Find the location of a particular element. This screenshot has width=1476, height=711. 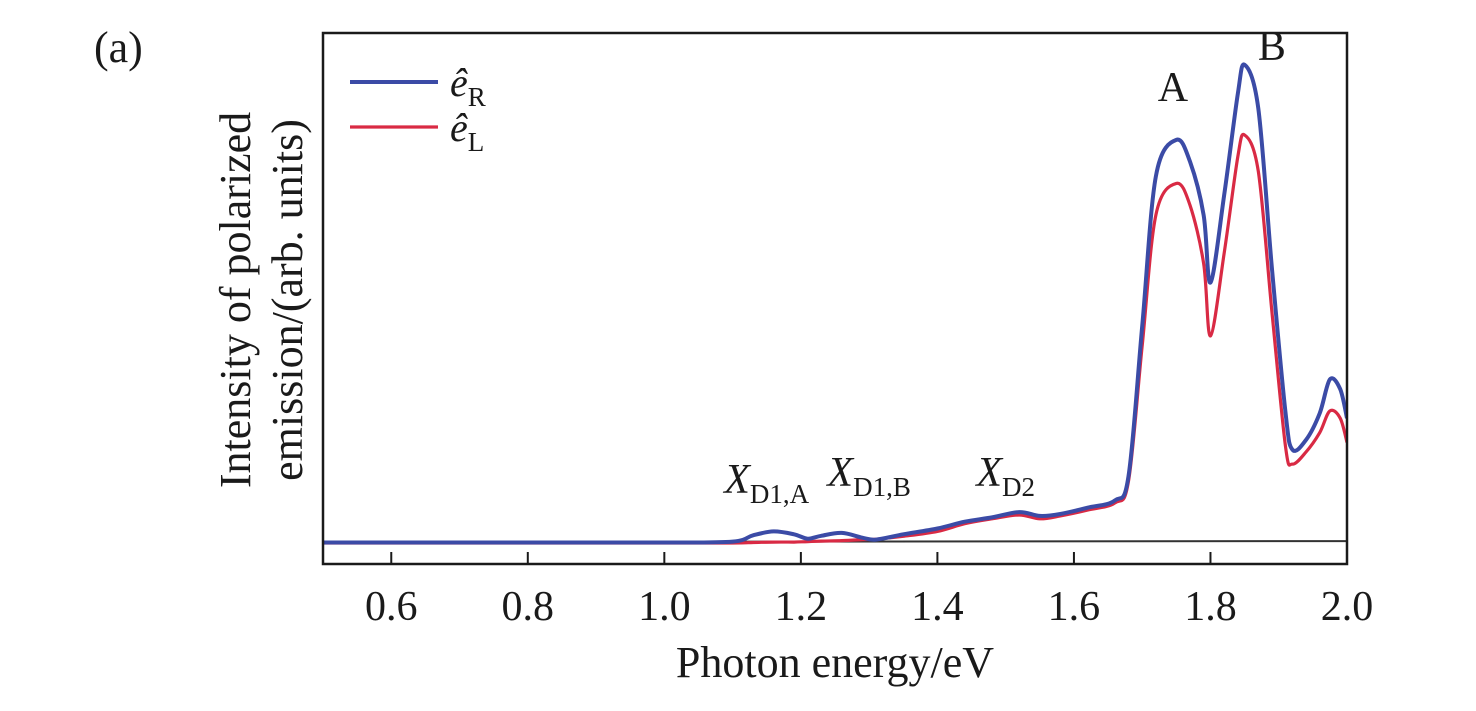

x-tick-label: 0.6 is located at coordinates (391, 607).